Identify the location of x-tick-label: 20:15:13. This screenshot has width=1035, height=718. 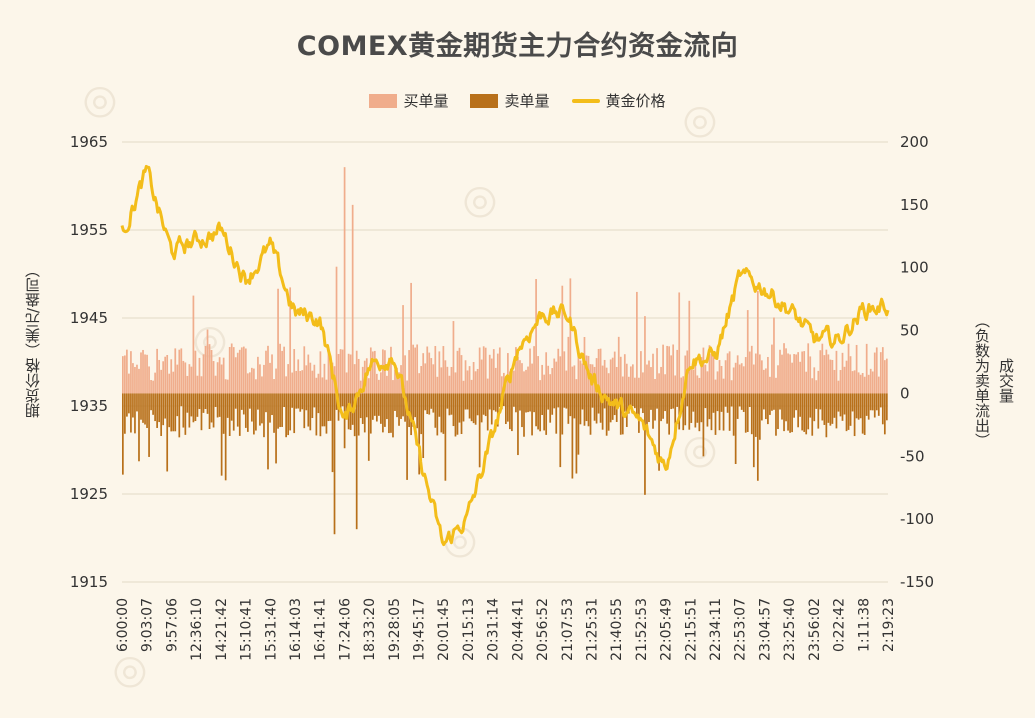
(469, 629).